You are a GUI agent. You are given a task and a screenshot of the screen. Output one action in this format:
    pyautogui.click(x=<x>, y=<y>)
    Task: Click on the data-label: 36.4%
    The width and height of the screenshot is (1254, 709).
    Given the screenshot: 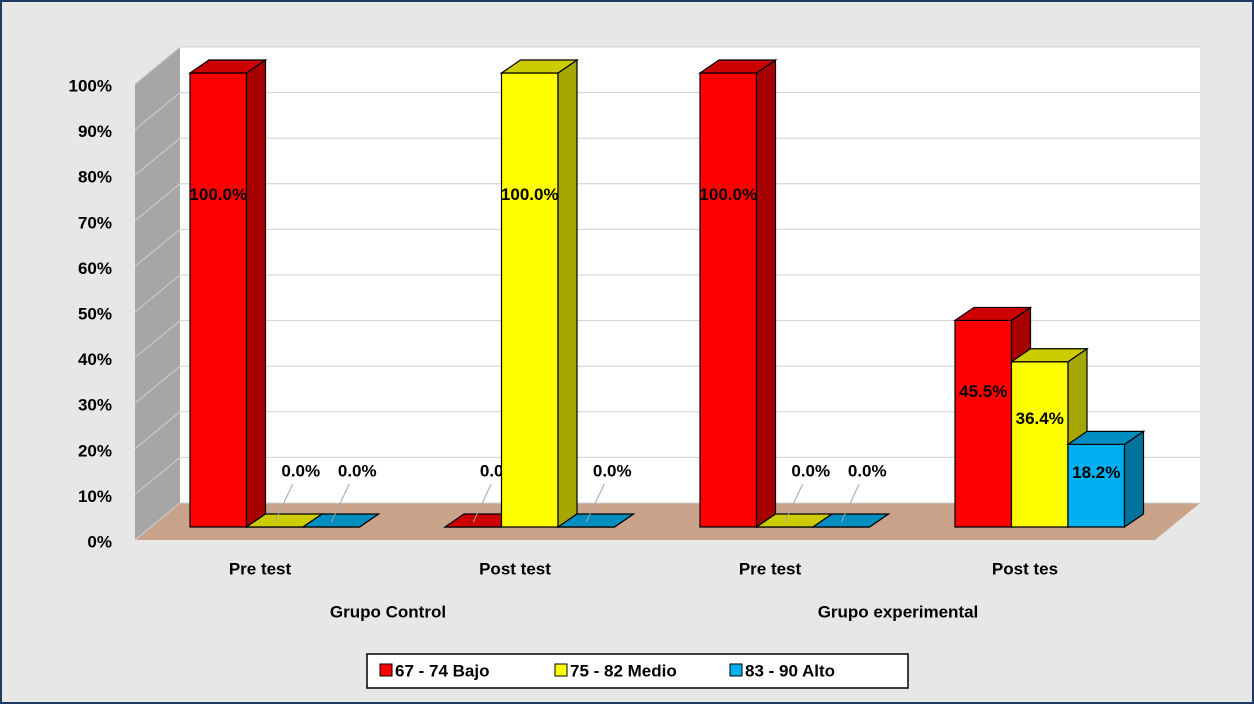 What is the action you would take?
    pyautogui.click(x=1040, y=418)
    